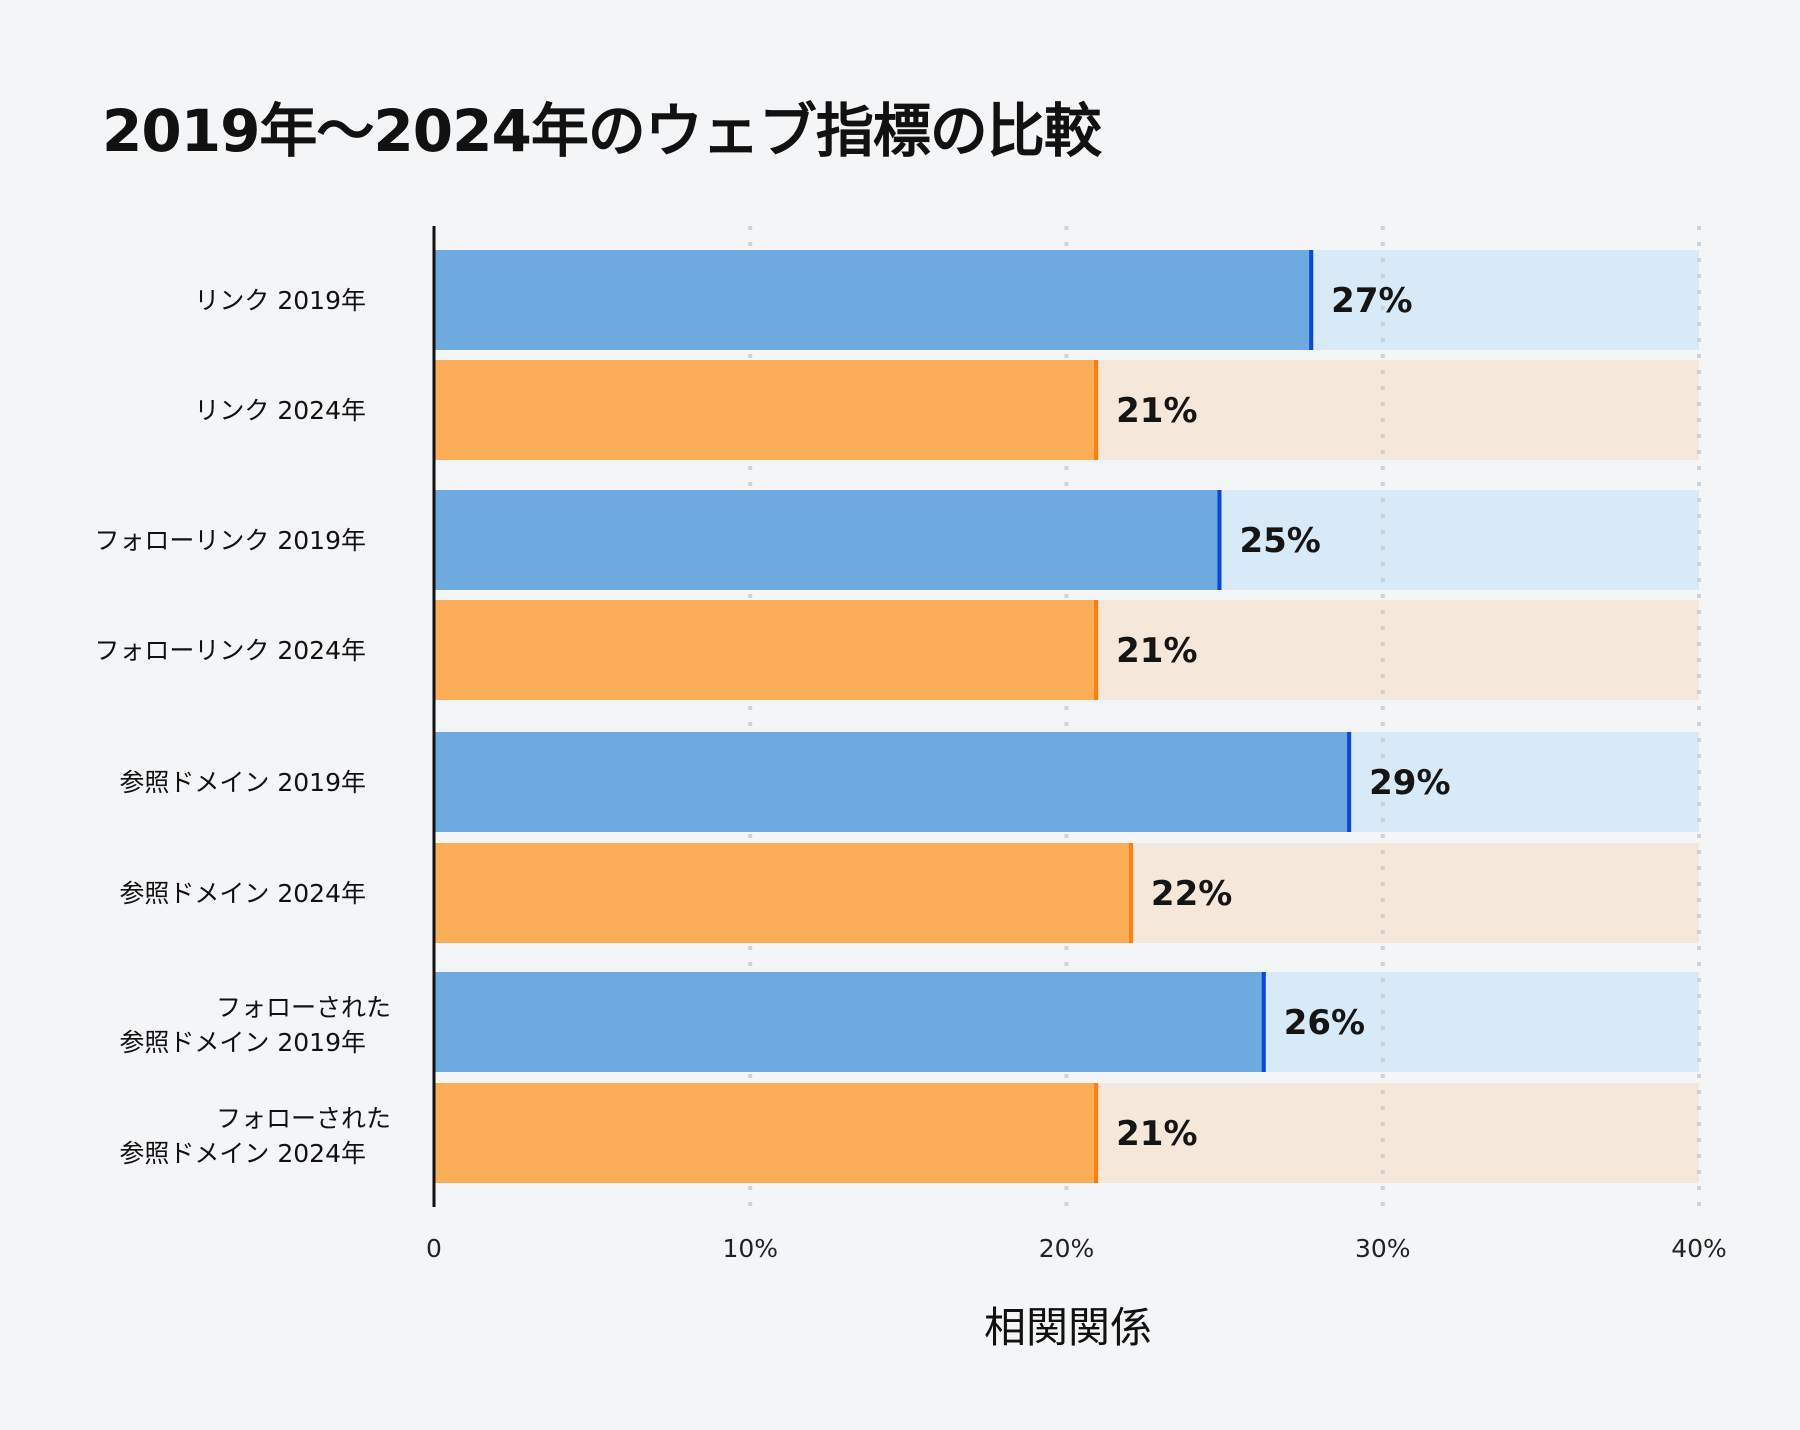  Describe the element at coordinates (1324, 1023) in the screenshot. I see `data-label: 26%` at that location.